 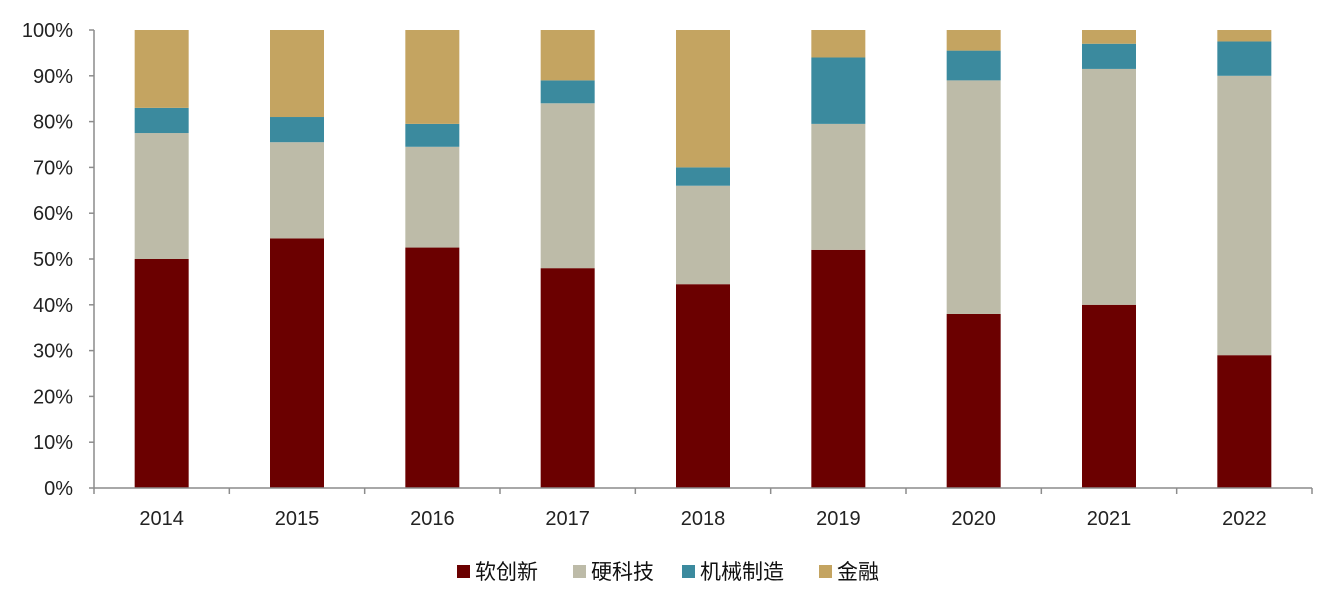 What do you see at coordinates (668, 572) in the screenshot?
I see `legend: 软创新 硬科技 机械制造 金融` at bounding box center [668, 572].